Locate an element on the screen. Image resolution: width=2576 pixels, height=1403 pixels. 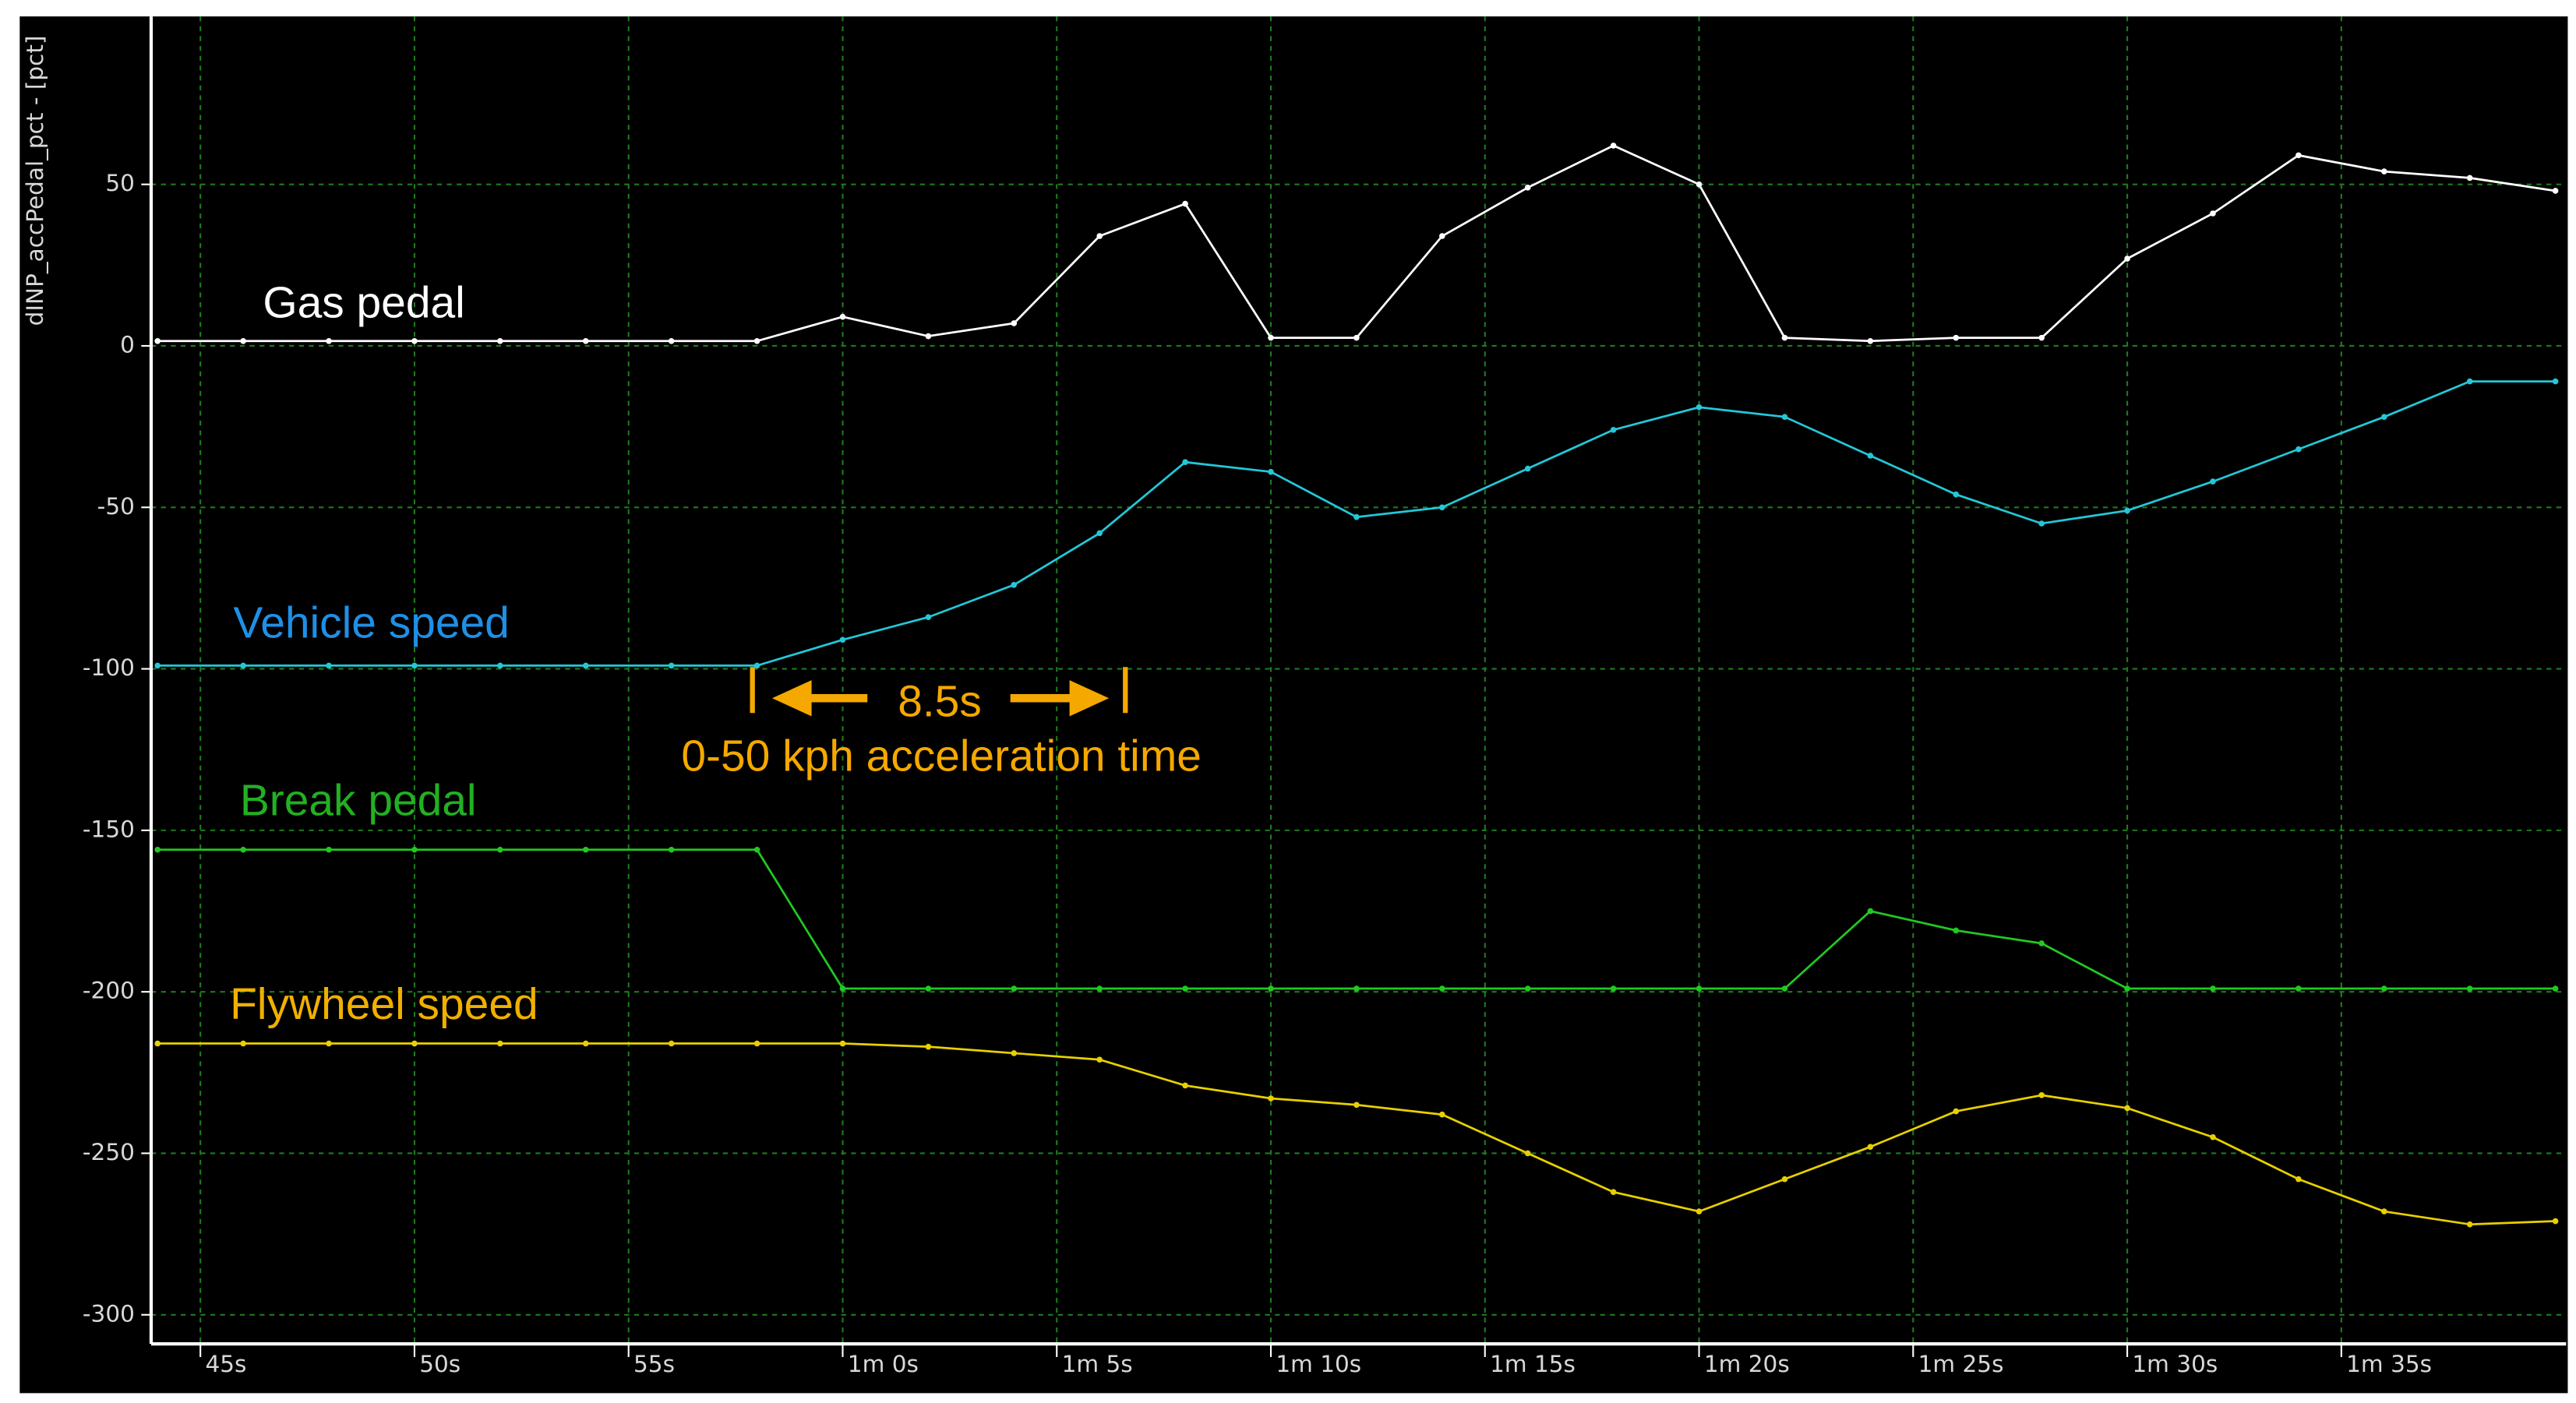
annotation: 8.5s 0-50 kph acceleration time is located at coordinates (941, 724).